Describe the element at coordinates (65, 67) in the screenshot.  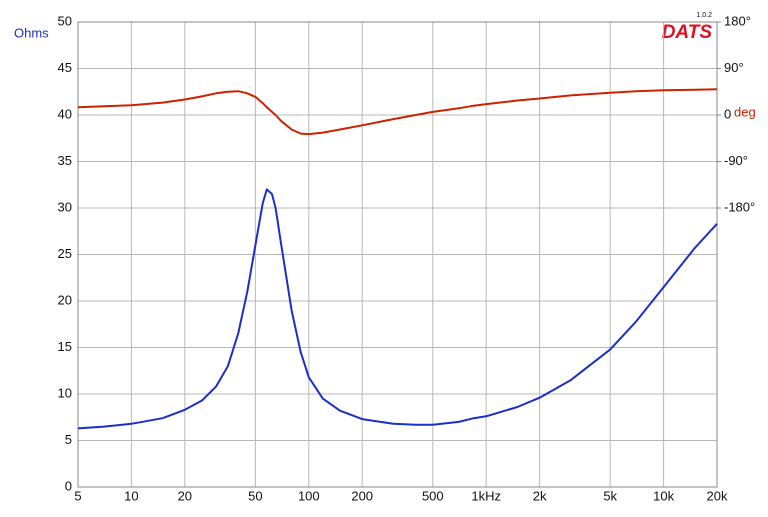
I see `y-tick-label: 45` at that location.